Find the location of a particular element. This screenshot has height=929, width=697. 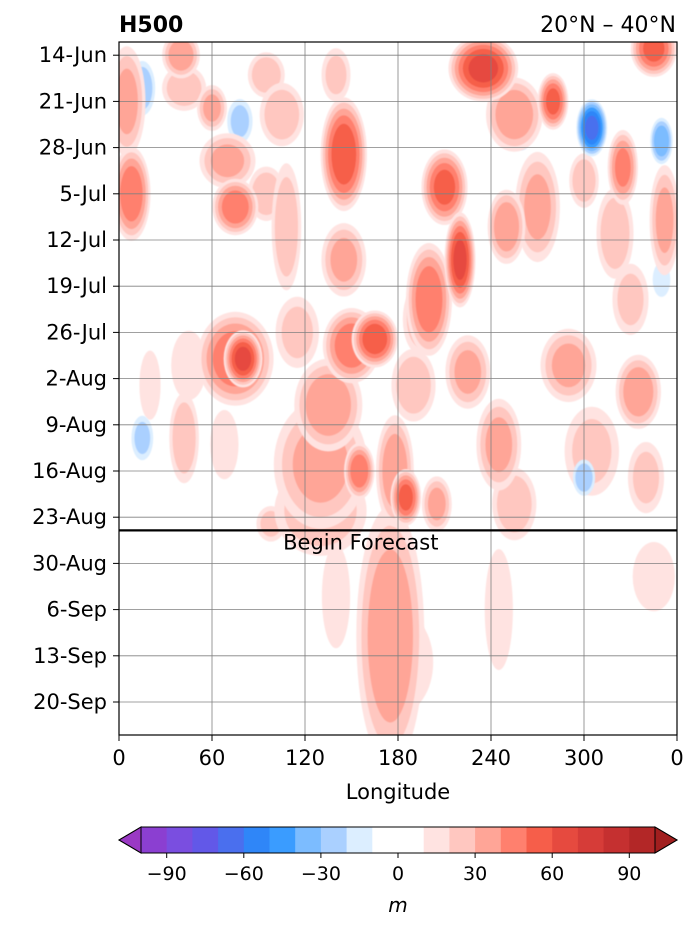

y-tick-label: 23-Aug is located at coordinates (69, 517).